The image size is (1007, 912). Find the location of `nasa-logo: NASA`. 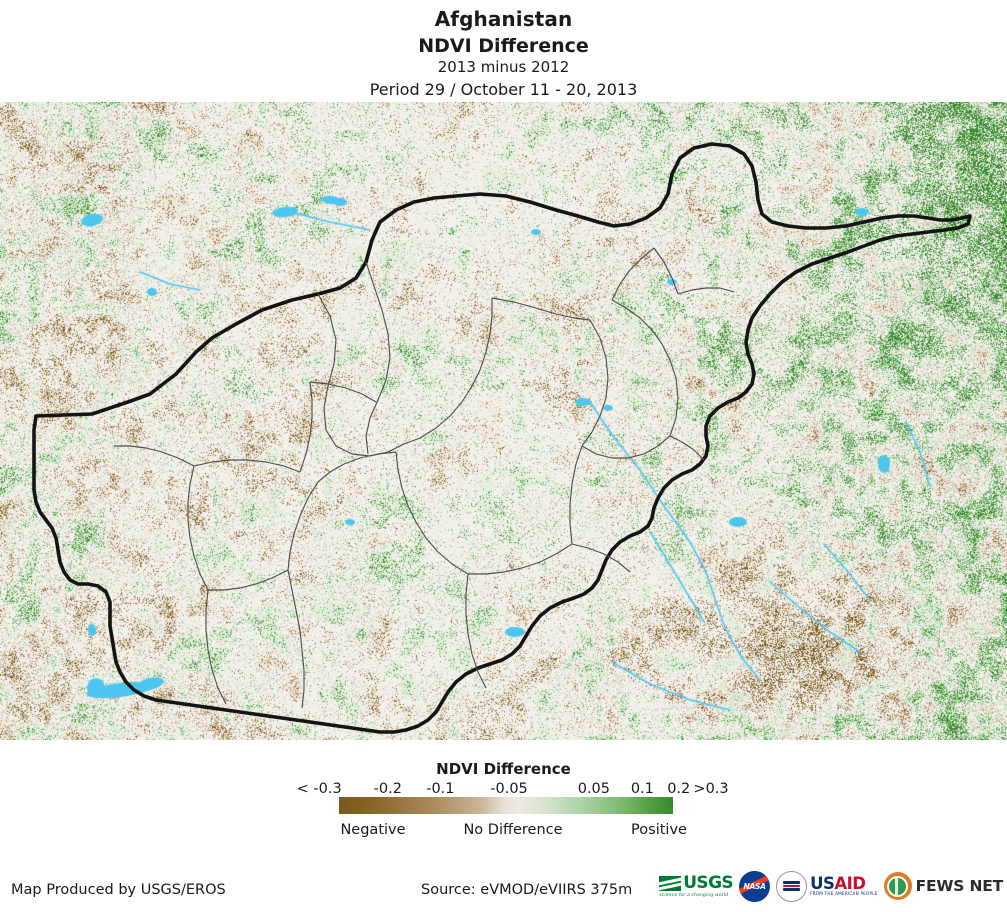

nasa-logo: NASA is located at coordinates (755, 886).